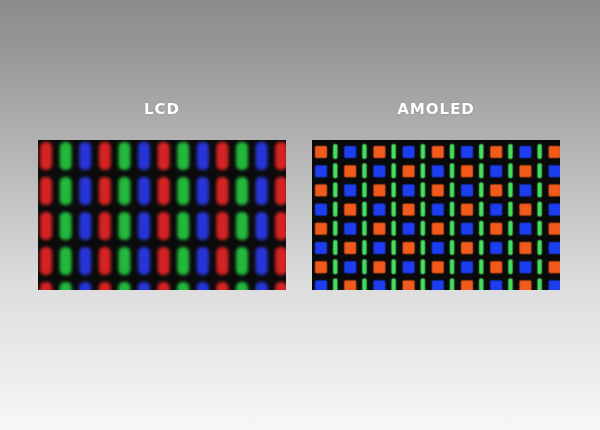 The image size is (600, 430). I want to click on lcd-label: LCD, so click(162, 109).